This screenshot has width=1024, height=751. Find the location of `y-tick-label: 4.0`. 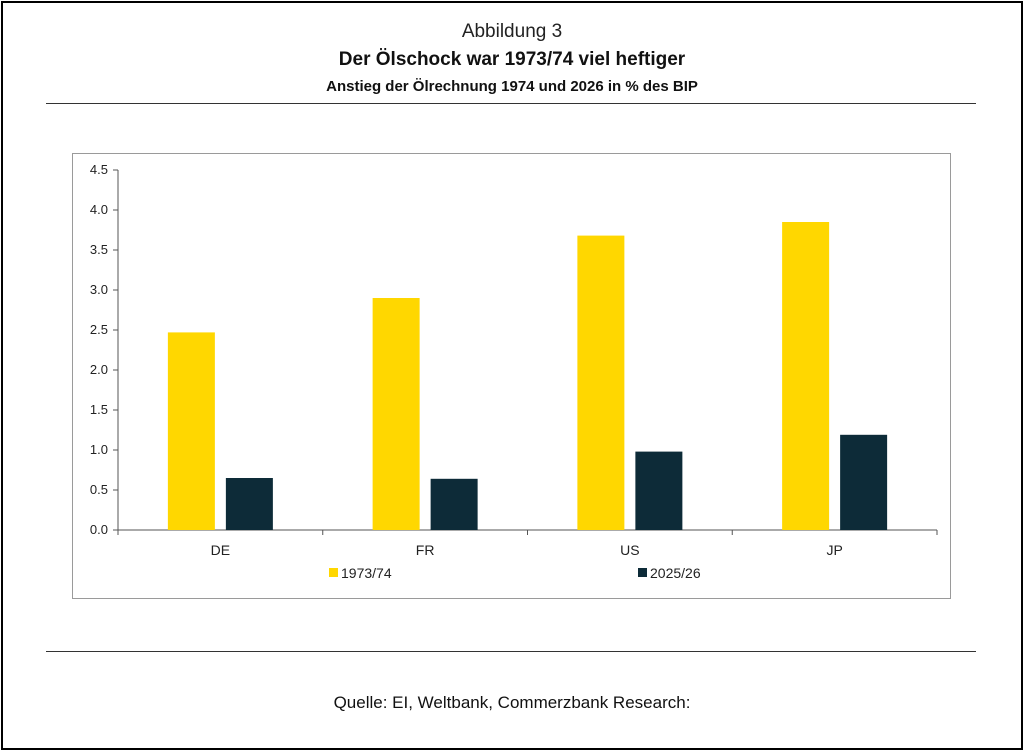

y-tick-label: 4.0 is located at coordinates (99, 209).